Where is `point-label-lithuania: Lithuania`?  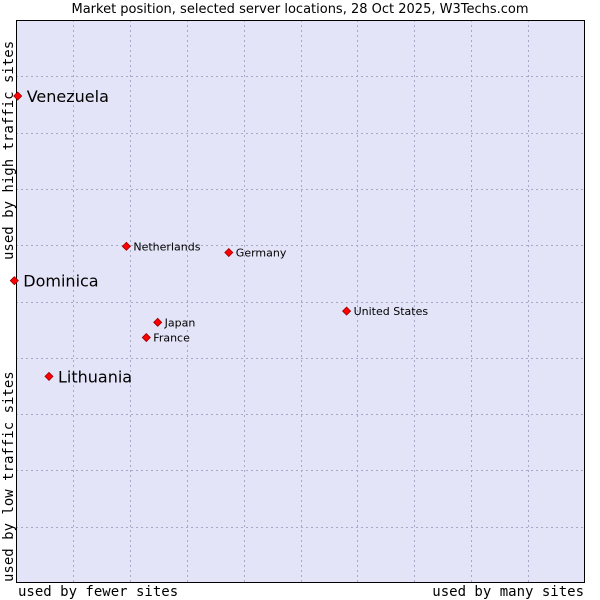
point-label-lithuania: Lithuania is located at coordinates (95, 376).